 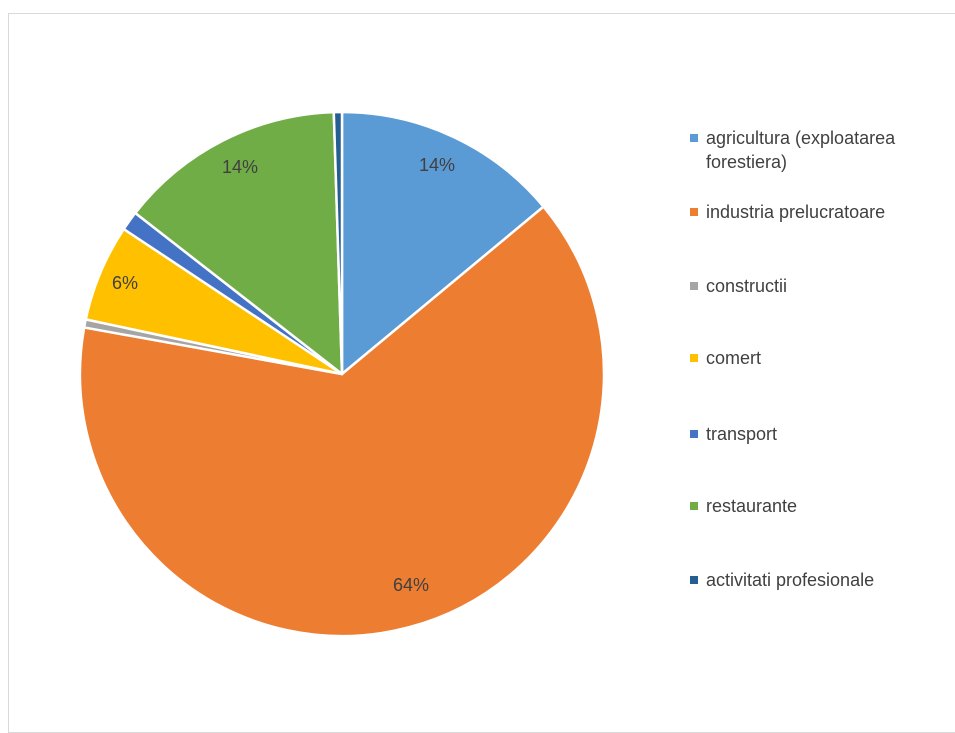 What do you see at coordinates (747, 286) in the screenshot?
I see `legend-label-2: constructii` at bounding box center [747, 286].